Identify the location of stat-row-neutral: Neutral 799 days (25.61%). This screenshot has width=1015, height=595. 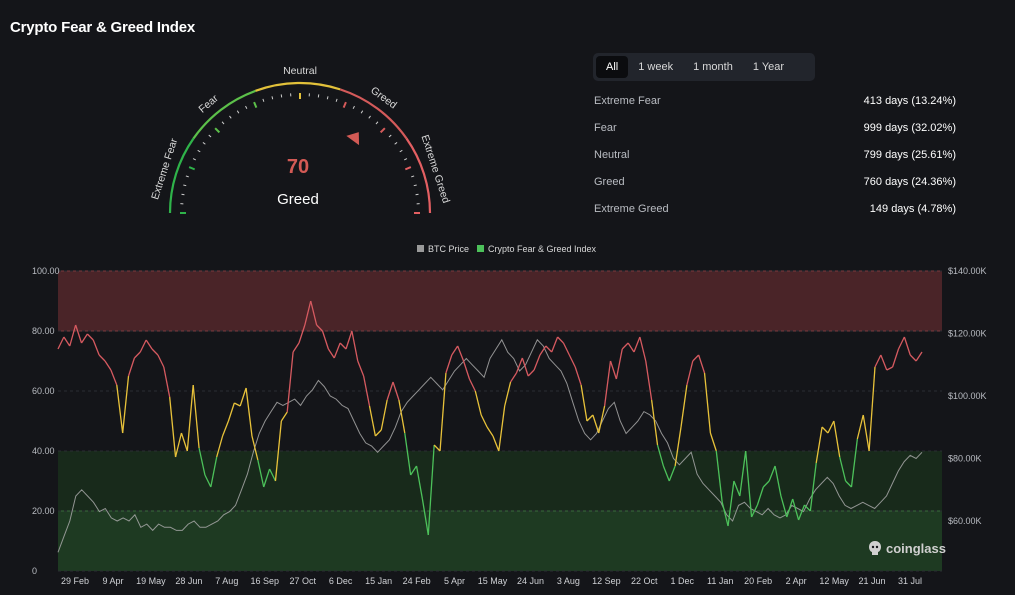
(775, 154).